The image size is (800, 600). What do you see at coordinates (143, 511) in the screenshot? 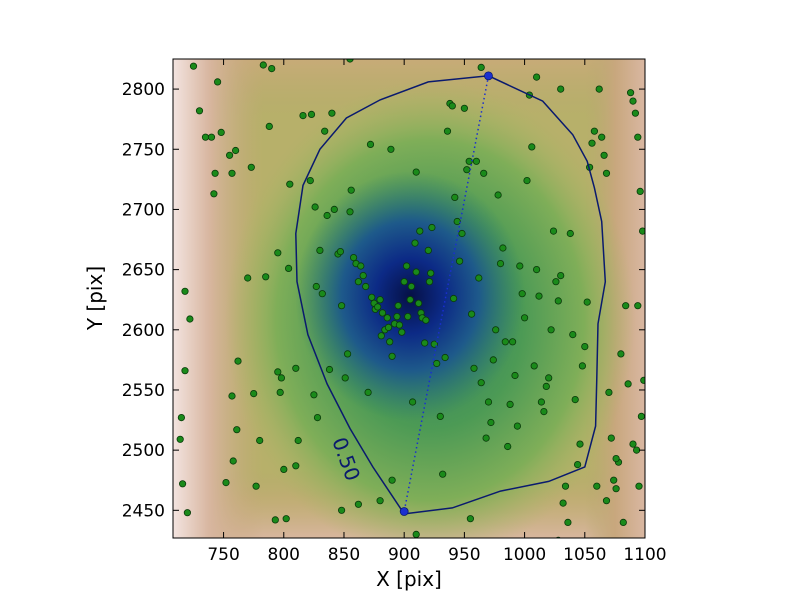
I see `y-tick-label: 2450` at bounding box center [143, 511].